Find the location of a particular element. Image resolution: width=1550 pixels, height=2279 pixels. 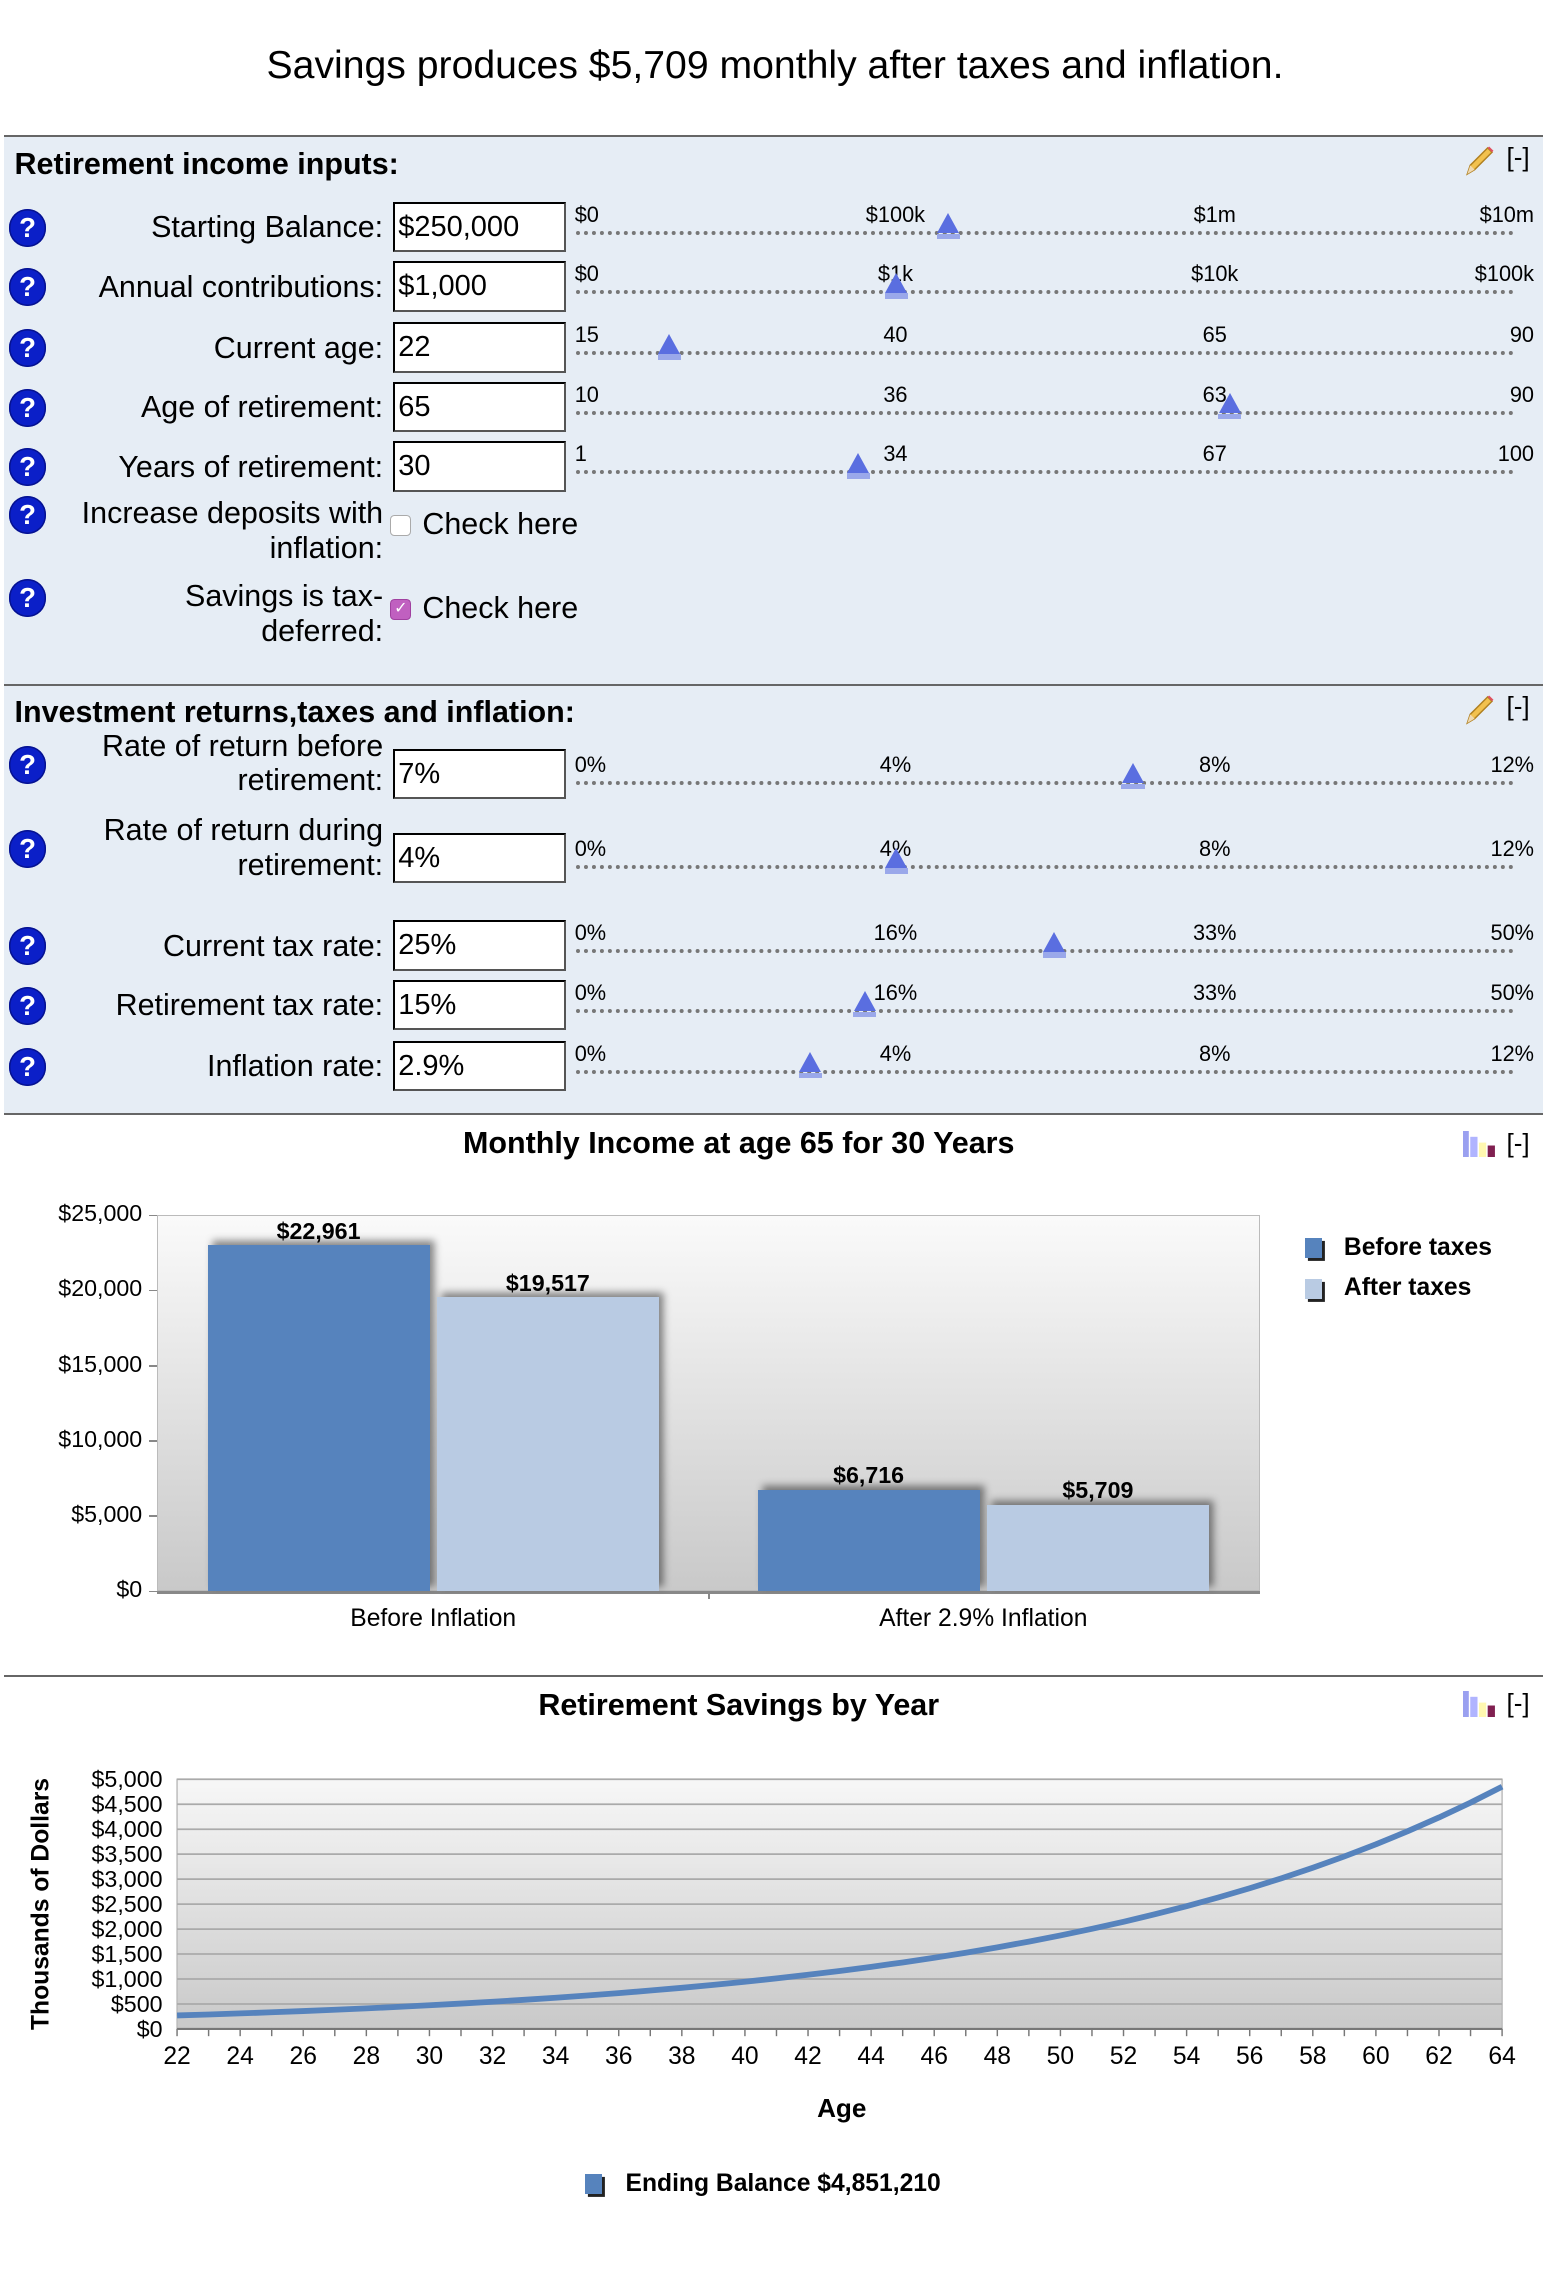

x-tick-label: 54 is located at coordinates (1187, 2057).